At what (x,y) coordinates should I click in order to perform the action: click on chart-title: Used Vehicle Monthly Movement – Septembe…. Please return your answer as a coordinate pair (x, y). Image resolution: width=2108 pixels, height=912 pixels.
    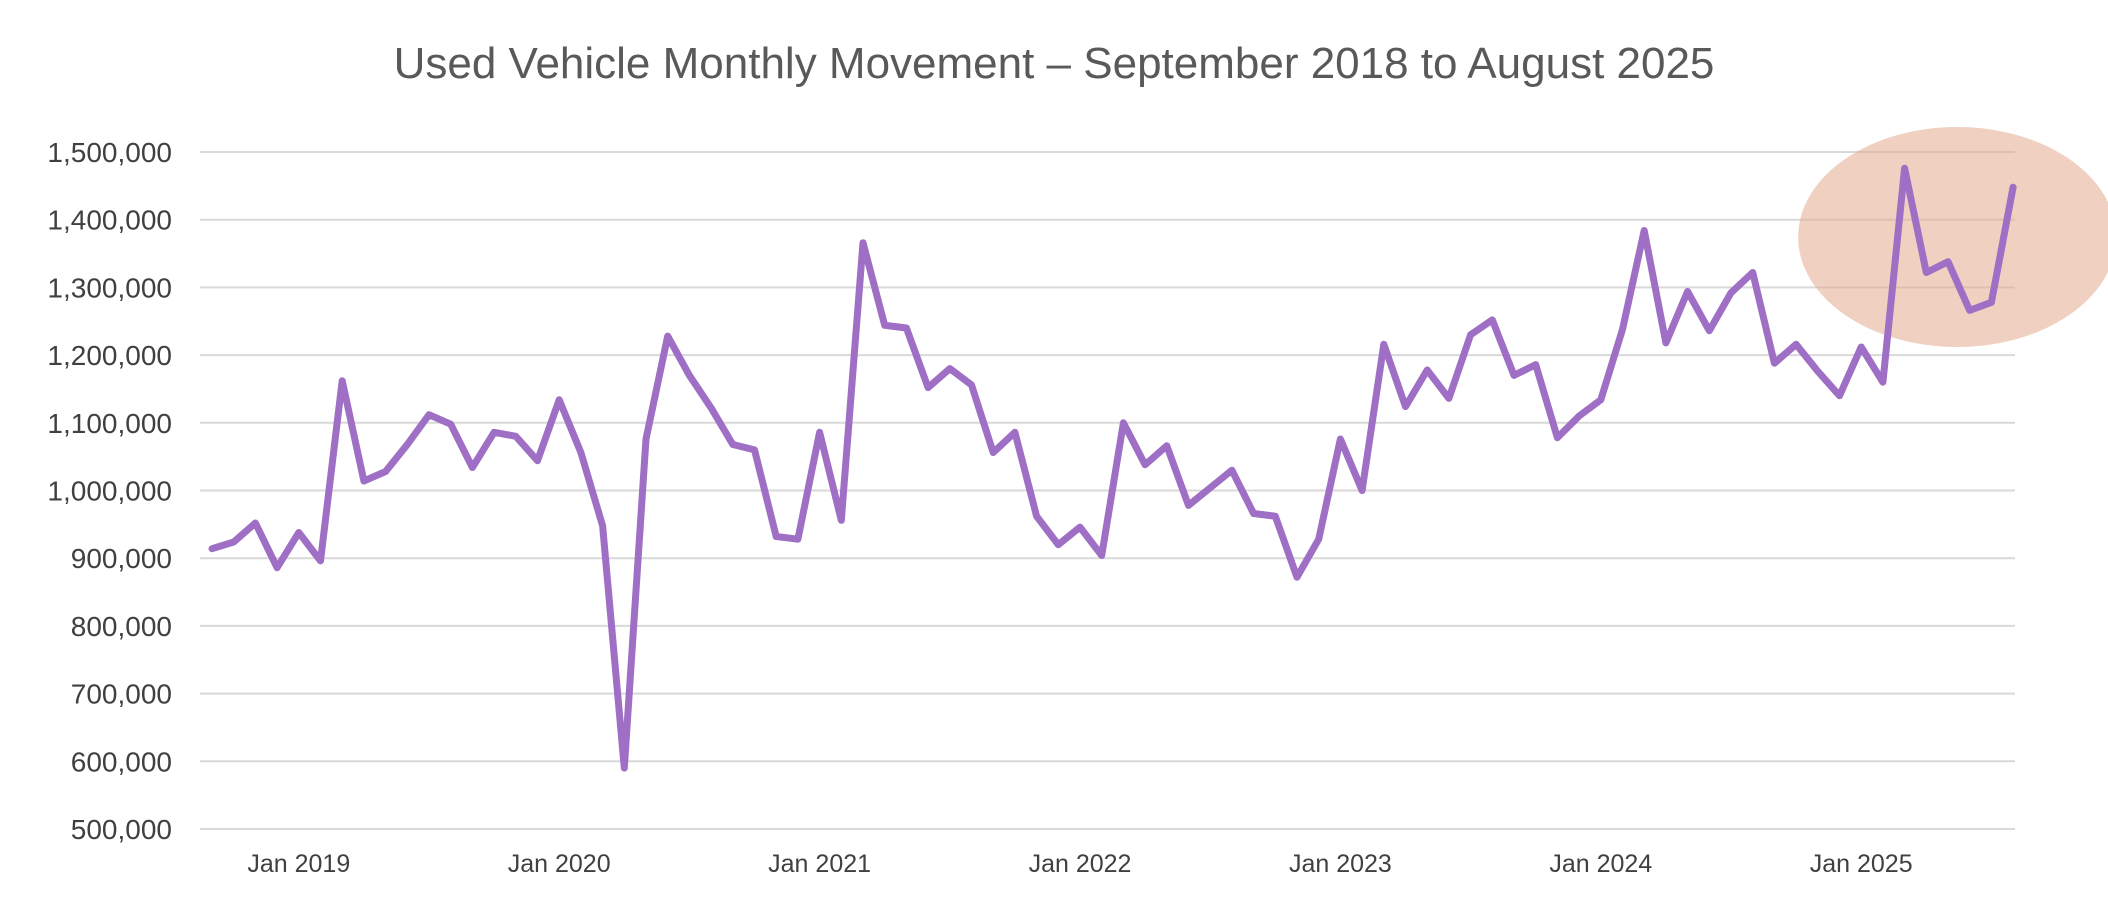
    Looking at the image, I should click on (1054, 63).